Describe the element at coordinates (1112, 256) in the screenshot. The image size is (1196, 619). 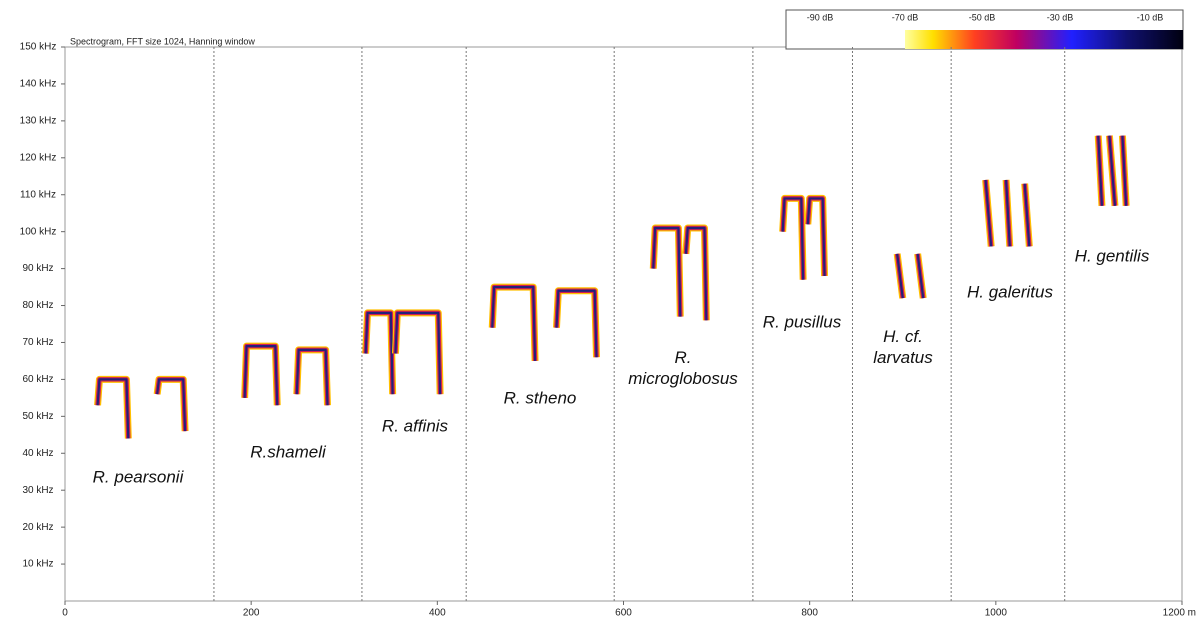
I see `species-label: H. gentilis` at that location.